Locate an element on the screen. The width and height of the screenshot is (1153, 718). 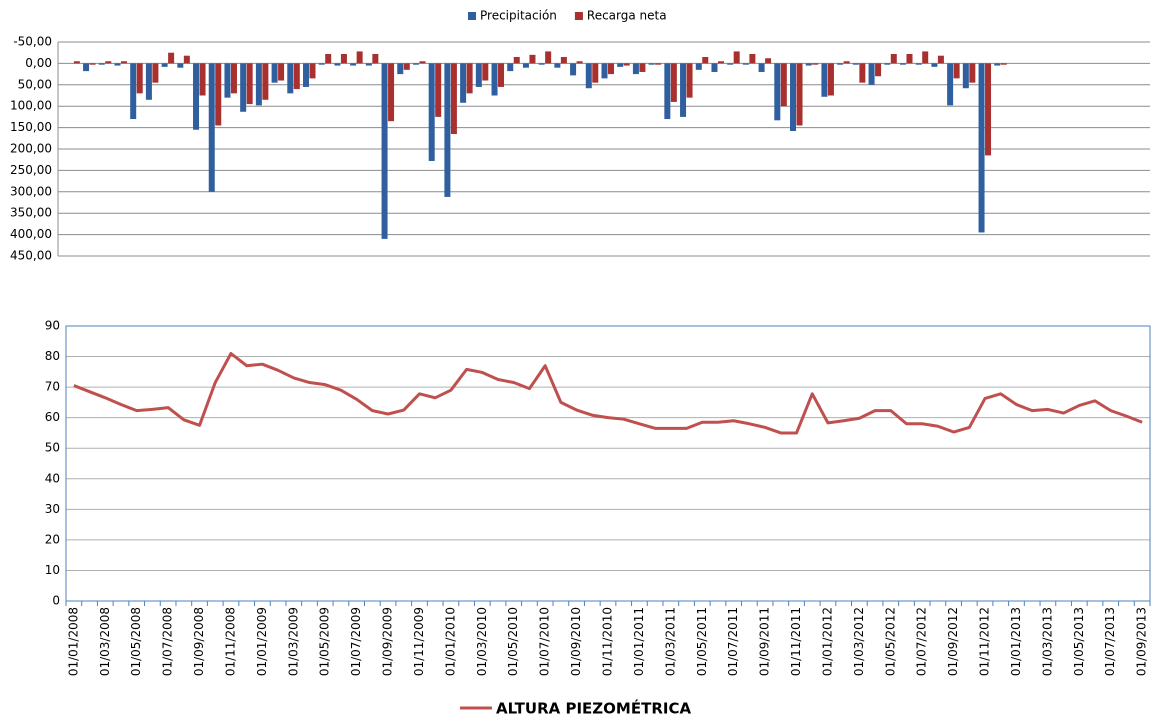
x-tick-label: 01/01/2011 is located at coordinates (639, 641).